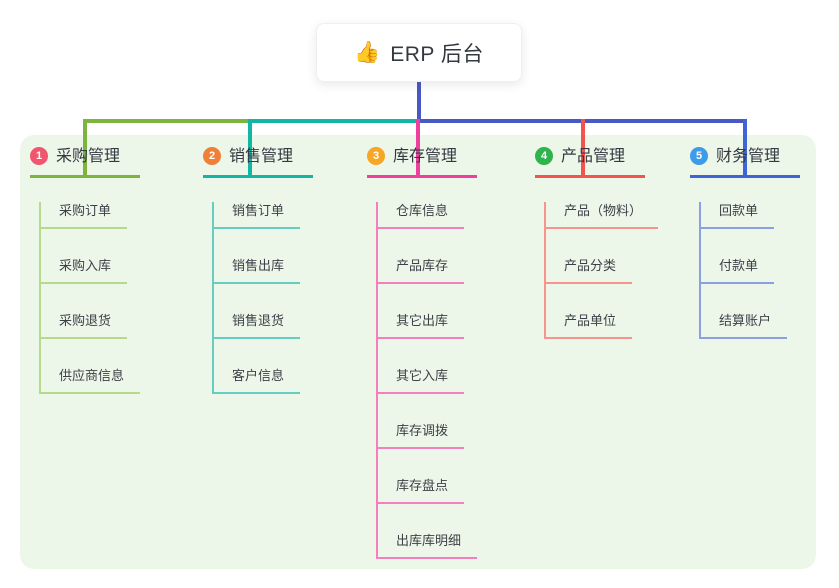 Image resolution: width=839 pixels, height=588 pixels. What do you see at coordinates (425, 156) in the screenshot?
I see `branch-label: 库存管理` at bounding box center [425, 156].